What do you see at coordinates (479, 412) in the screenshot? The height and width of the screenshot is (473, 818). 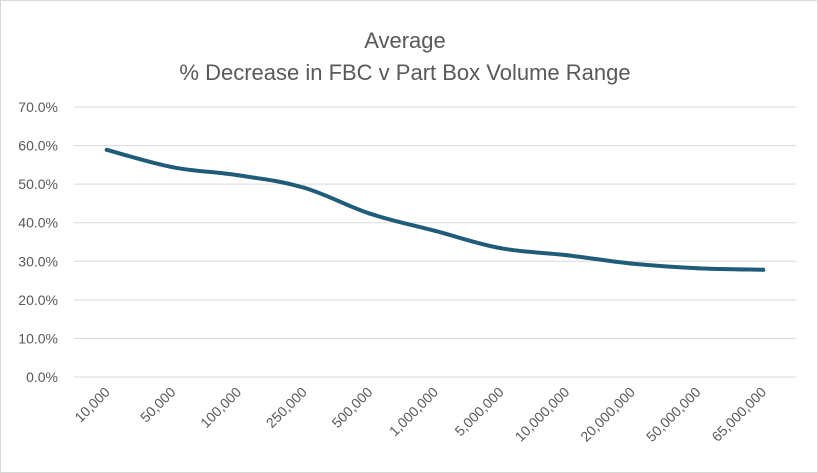 I see `x-tick-label: 5,000,000` at bounding box center [479, 412].